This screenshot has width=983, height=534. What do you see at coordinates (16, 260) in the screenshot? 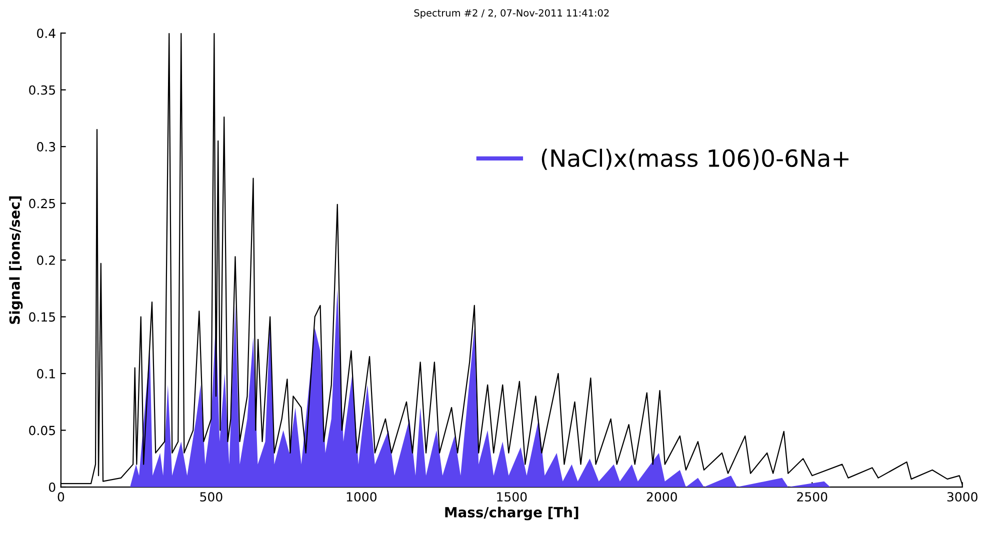
I see `y-axis-title: Signal [ions/sec]` at bounding box center [16, 260].